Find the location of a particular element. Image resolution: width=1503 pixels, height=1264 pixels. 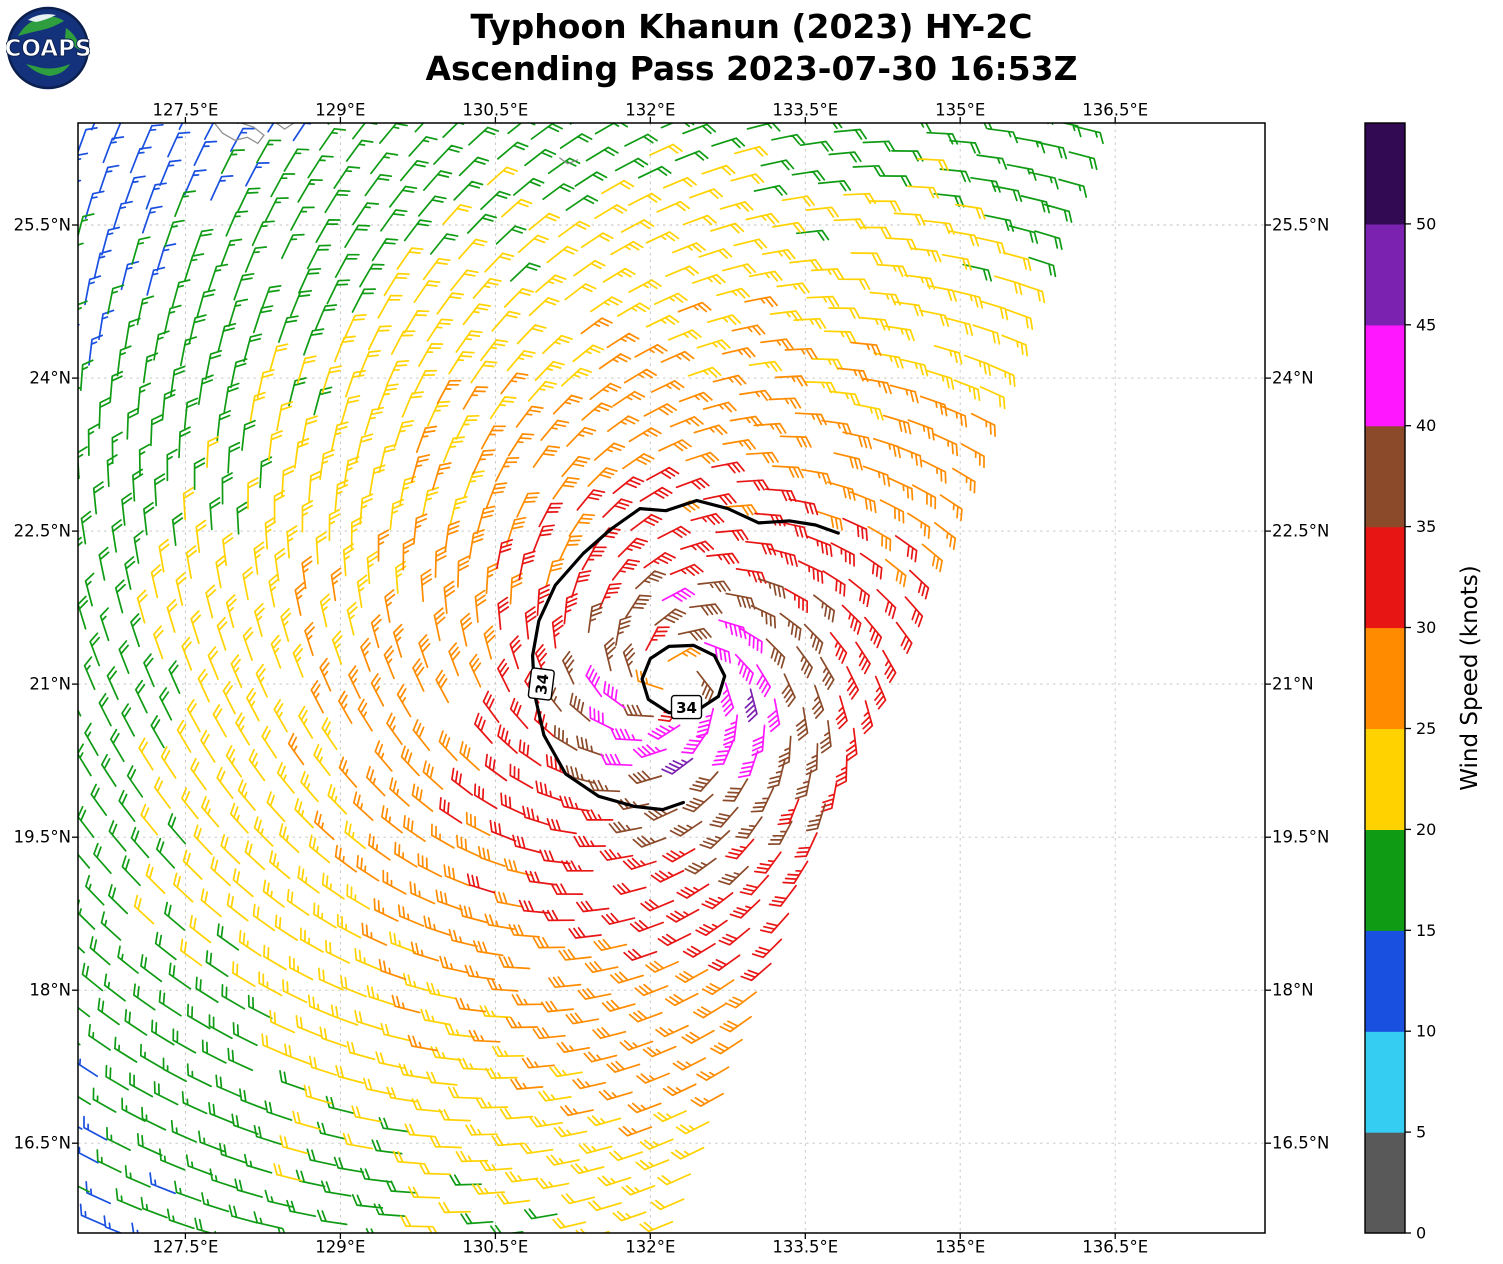

lat-tick-label-right: 19.5°N is located at coordinates (1301, 837).